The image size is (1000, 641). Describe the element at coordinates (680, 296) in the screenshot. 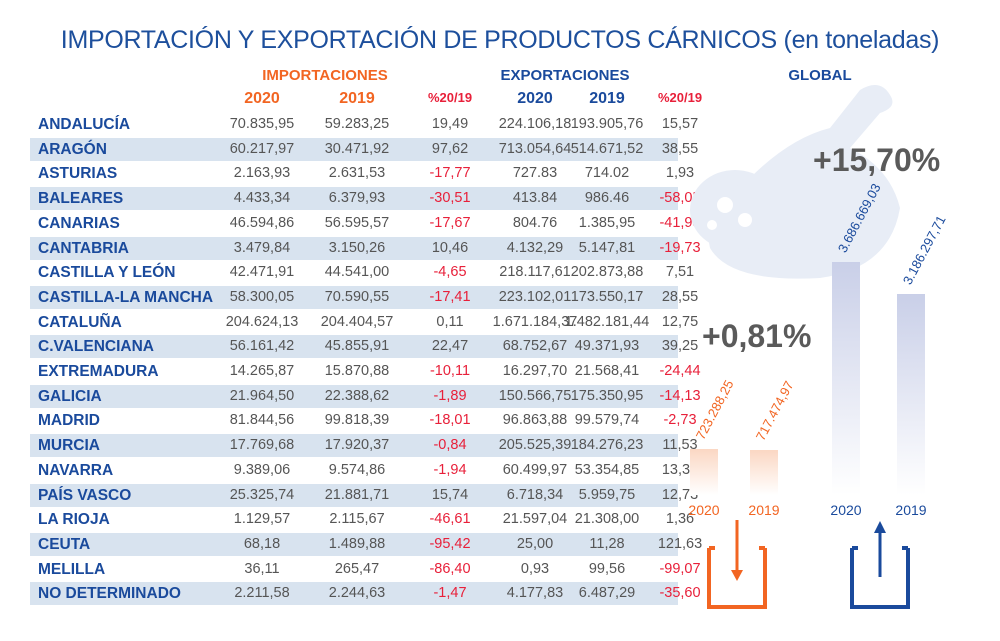

I see `table-cell: 28,55` at that location.